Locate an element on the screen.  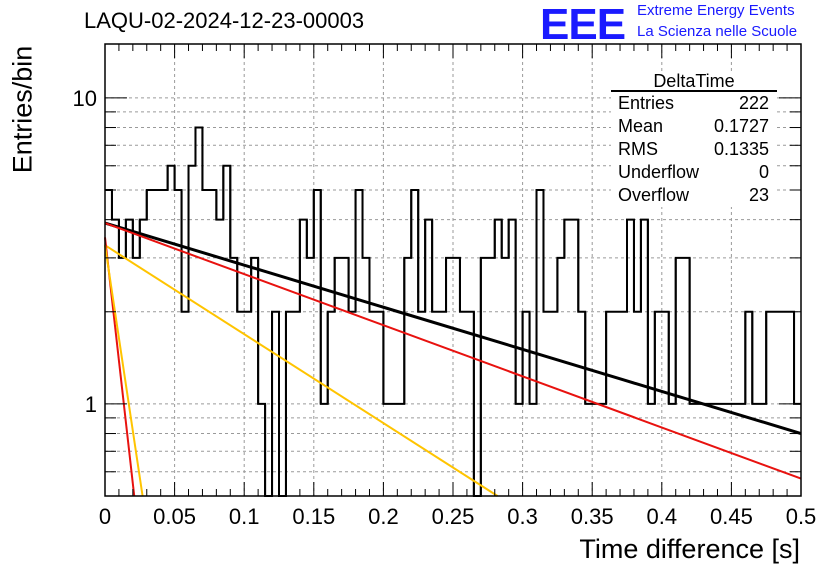
x-tick-label: 0.35 is located at coordinates (592, 516).